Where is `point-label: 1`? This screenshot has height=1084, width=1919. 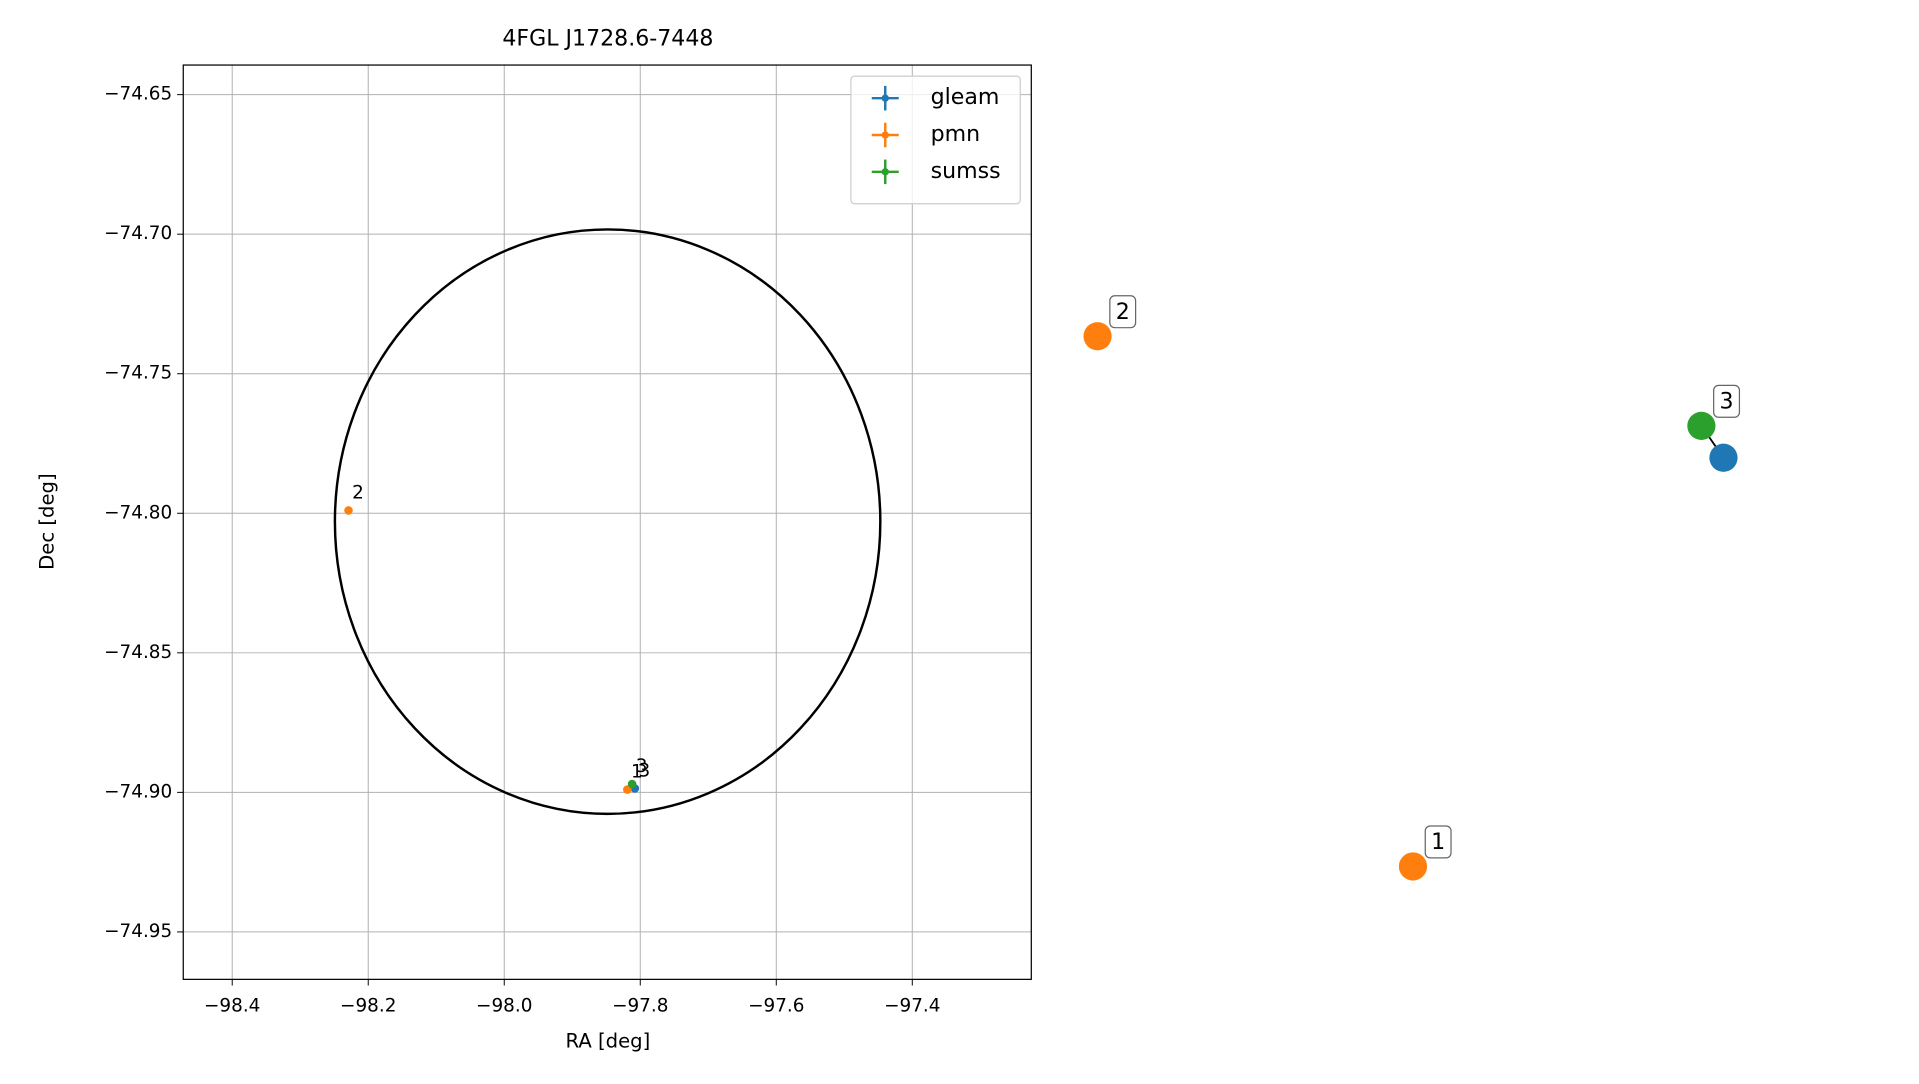
point-label: 1 is located at coordinates (637, 771).